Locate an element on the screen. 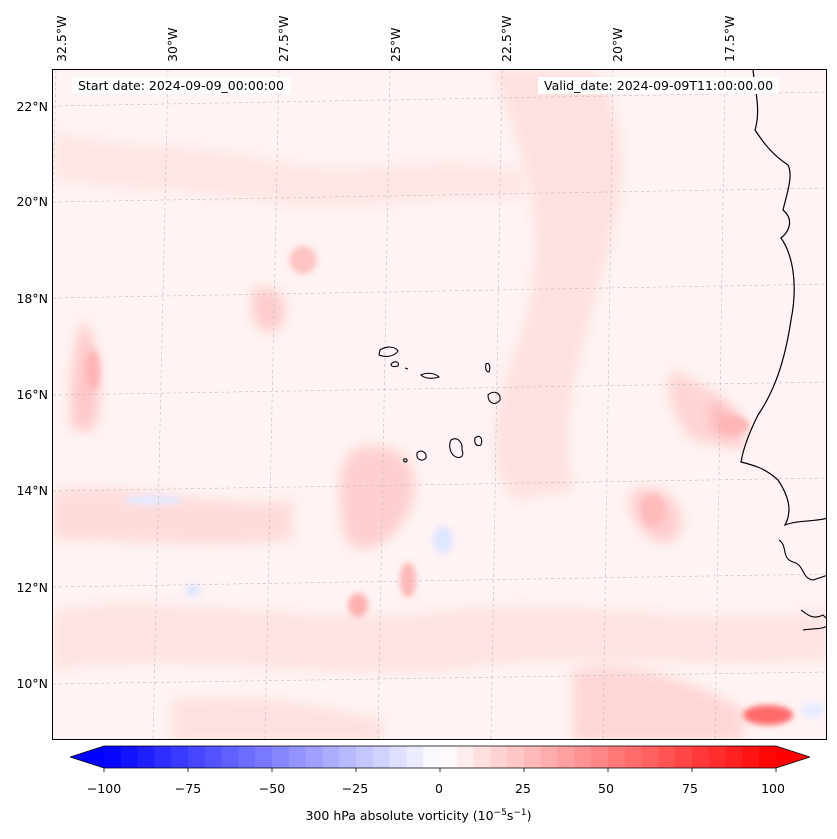 The image size is (837, 839). lat-label-12n: 12°N is located at coordinates (32, 587).